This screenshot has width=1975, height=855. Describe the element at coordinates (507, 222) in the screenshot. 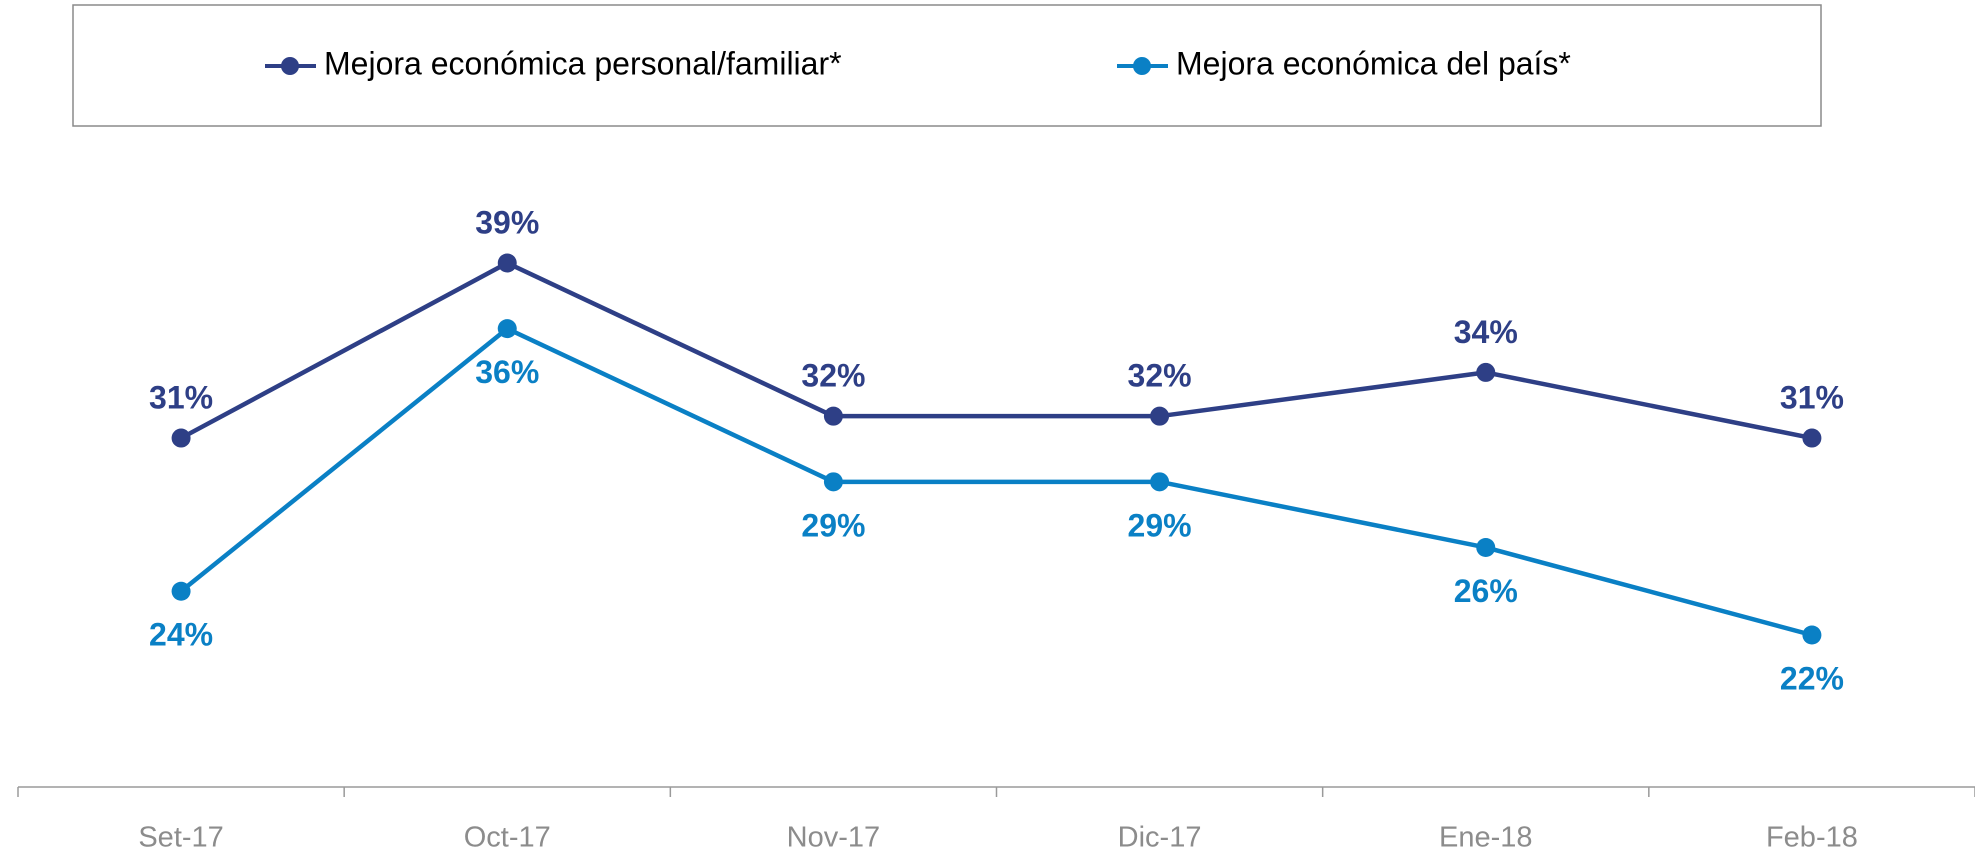

I see `data-label: 39%` at that location.